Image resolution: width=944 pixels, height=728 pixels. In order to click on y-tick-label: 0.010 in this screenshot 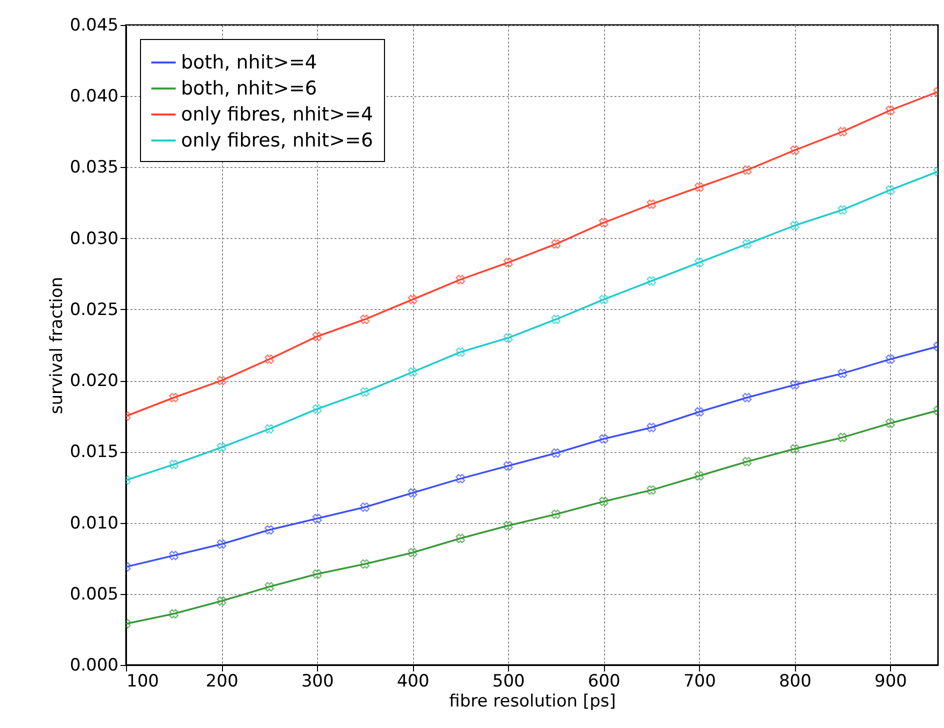, I will do `click(94, 523)`.